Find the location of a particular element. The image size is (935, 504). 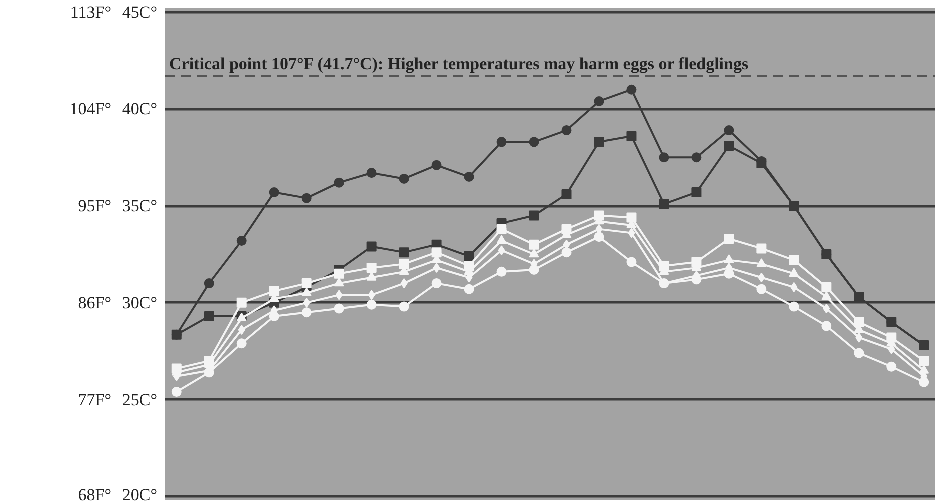

ref-line-label: Critical point 107°F (41.7°C): Higher temperatures may harm eggs or fledglings is located at coordinates (459, 64).